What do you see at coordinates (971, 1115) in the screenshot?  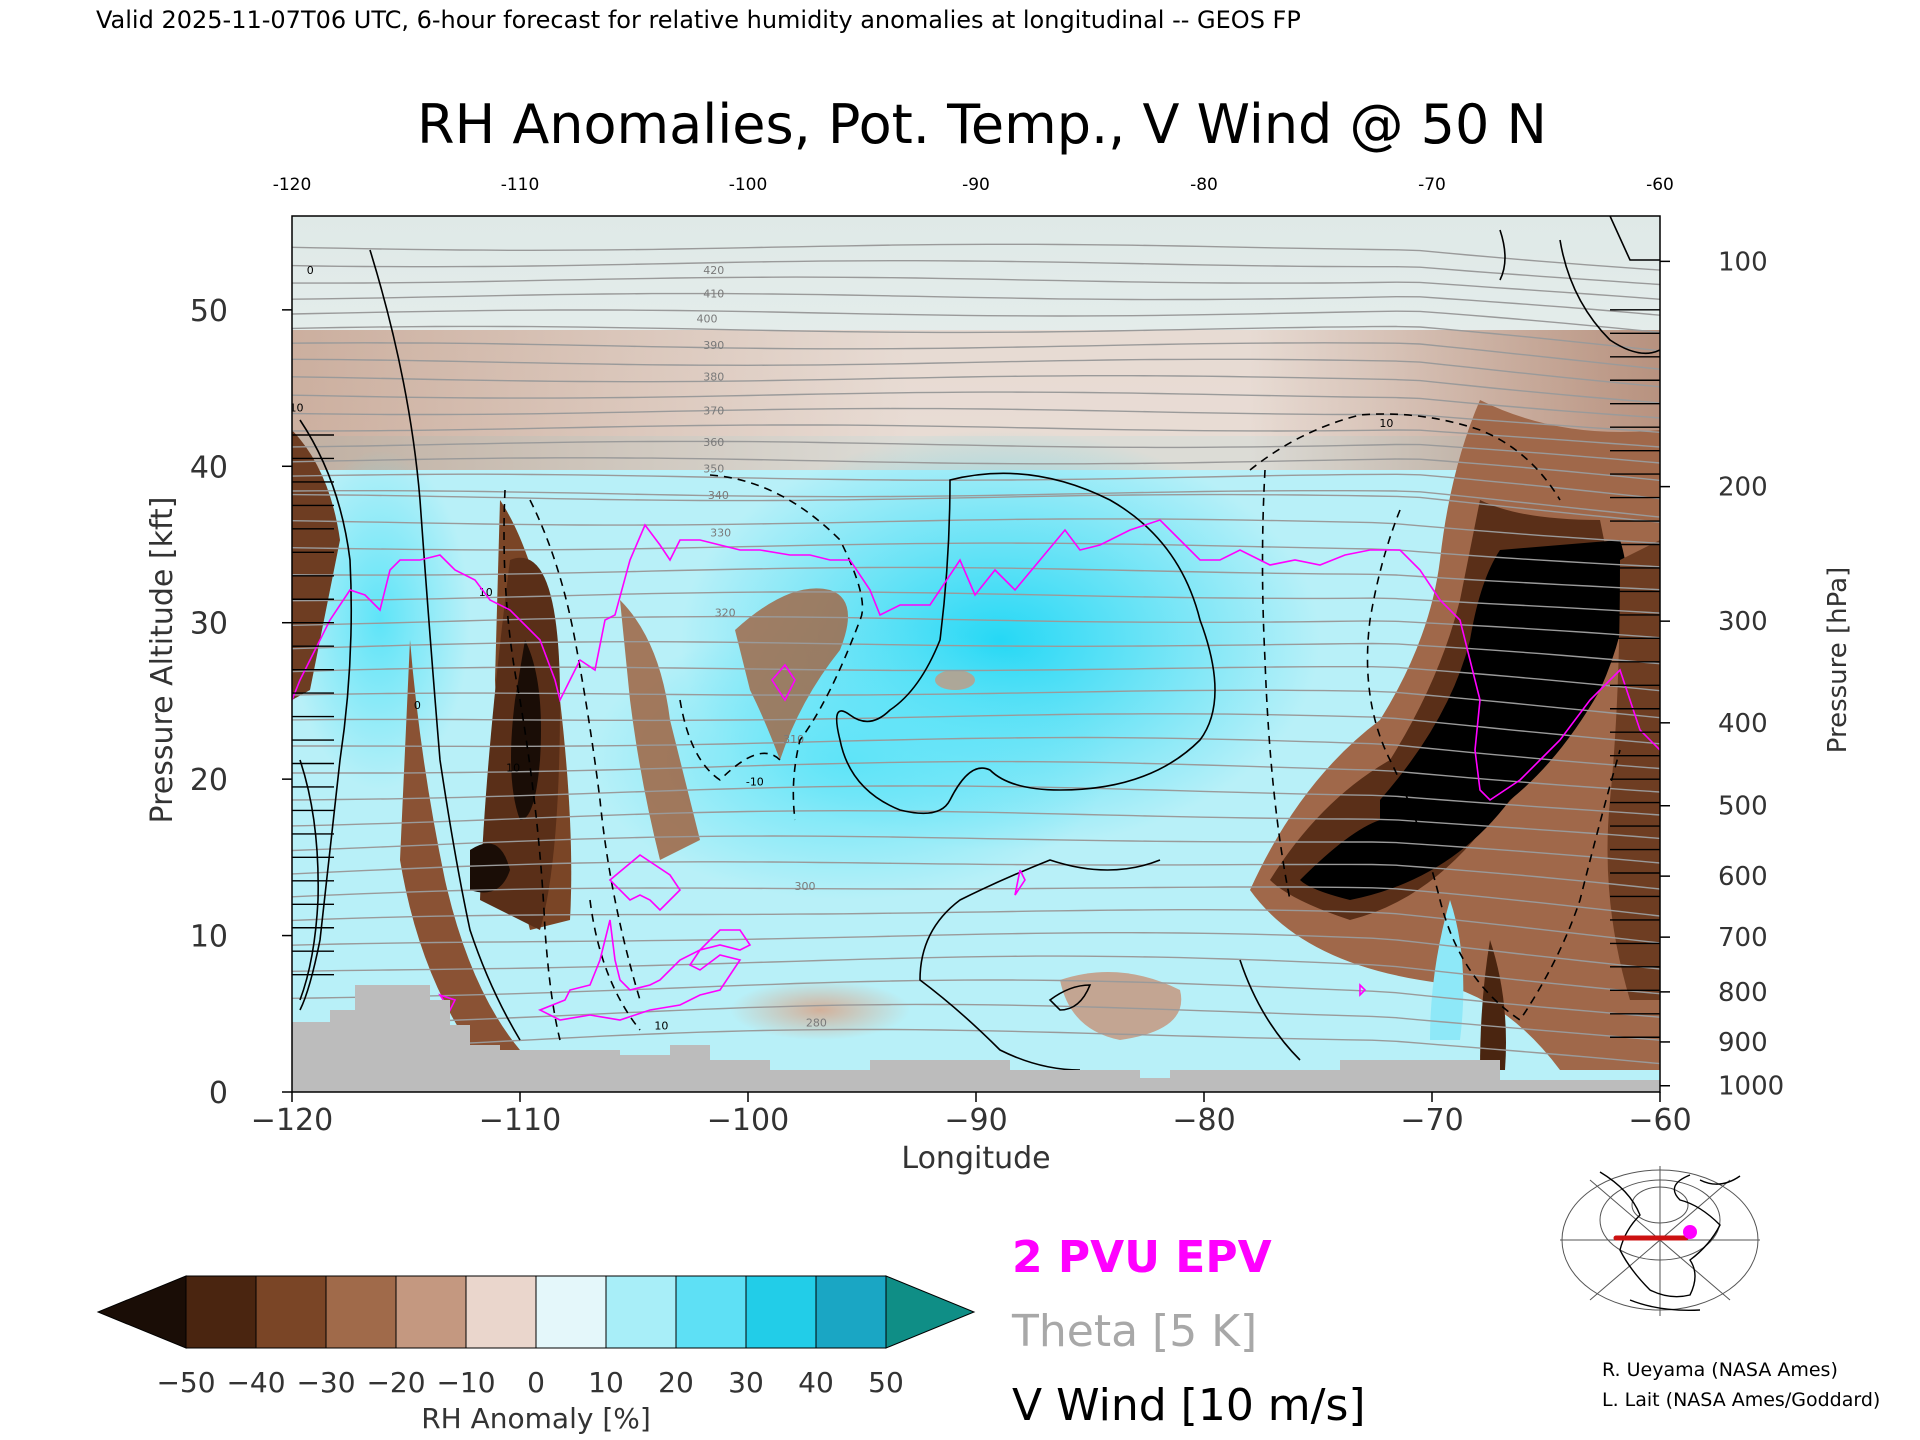 I see `x-axis: −120 −110 −100 −90 −80 −70 −60` at bounding box center [971, 1115].